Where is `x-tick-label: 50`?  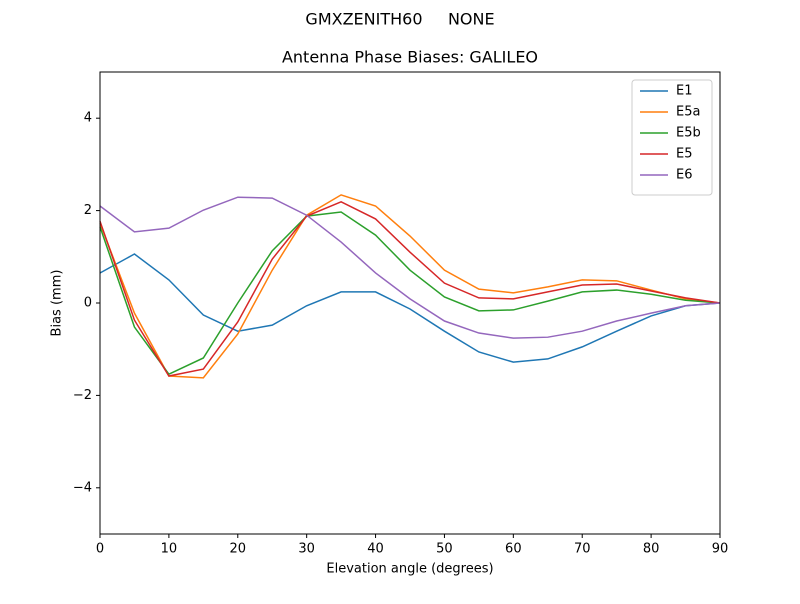 x-tick-label: 50 is located at coordinates (444, 549).